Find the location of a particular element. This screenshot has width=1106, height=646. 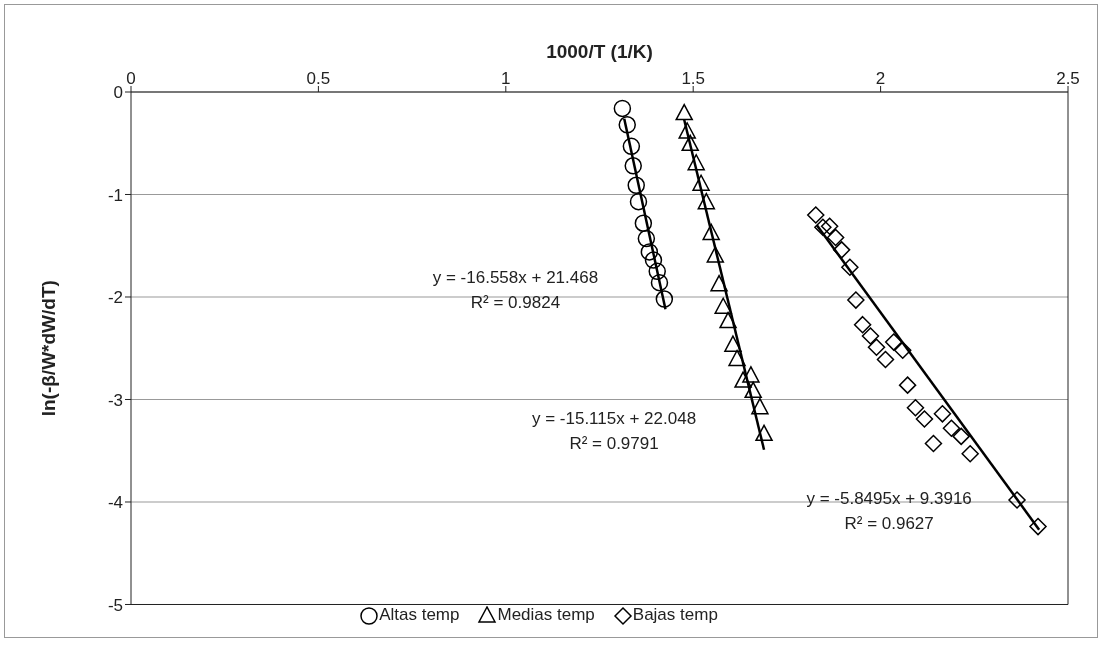

annotation: R² = 0.9791 is located at coordinates (614, 443).